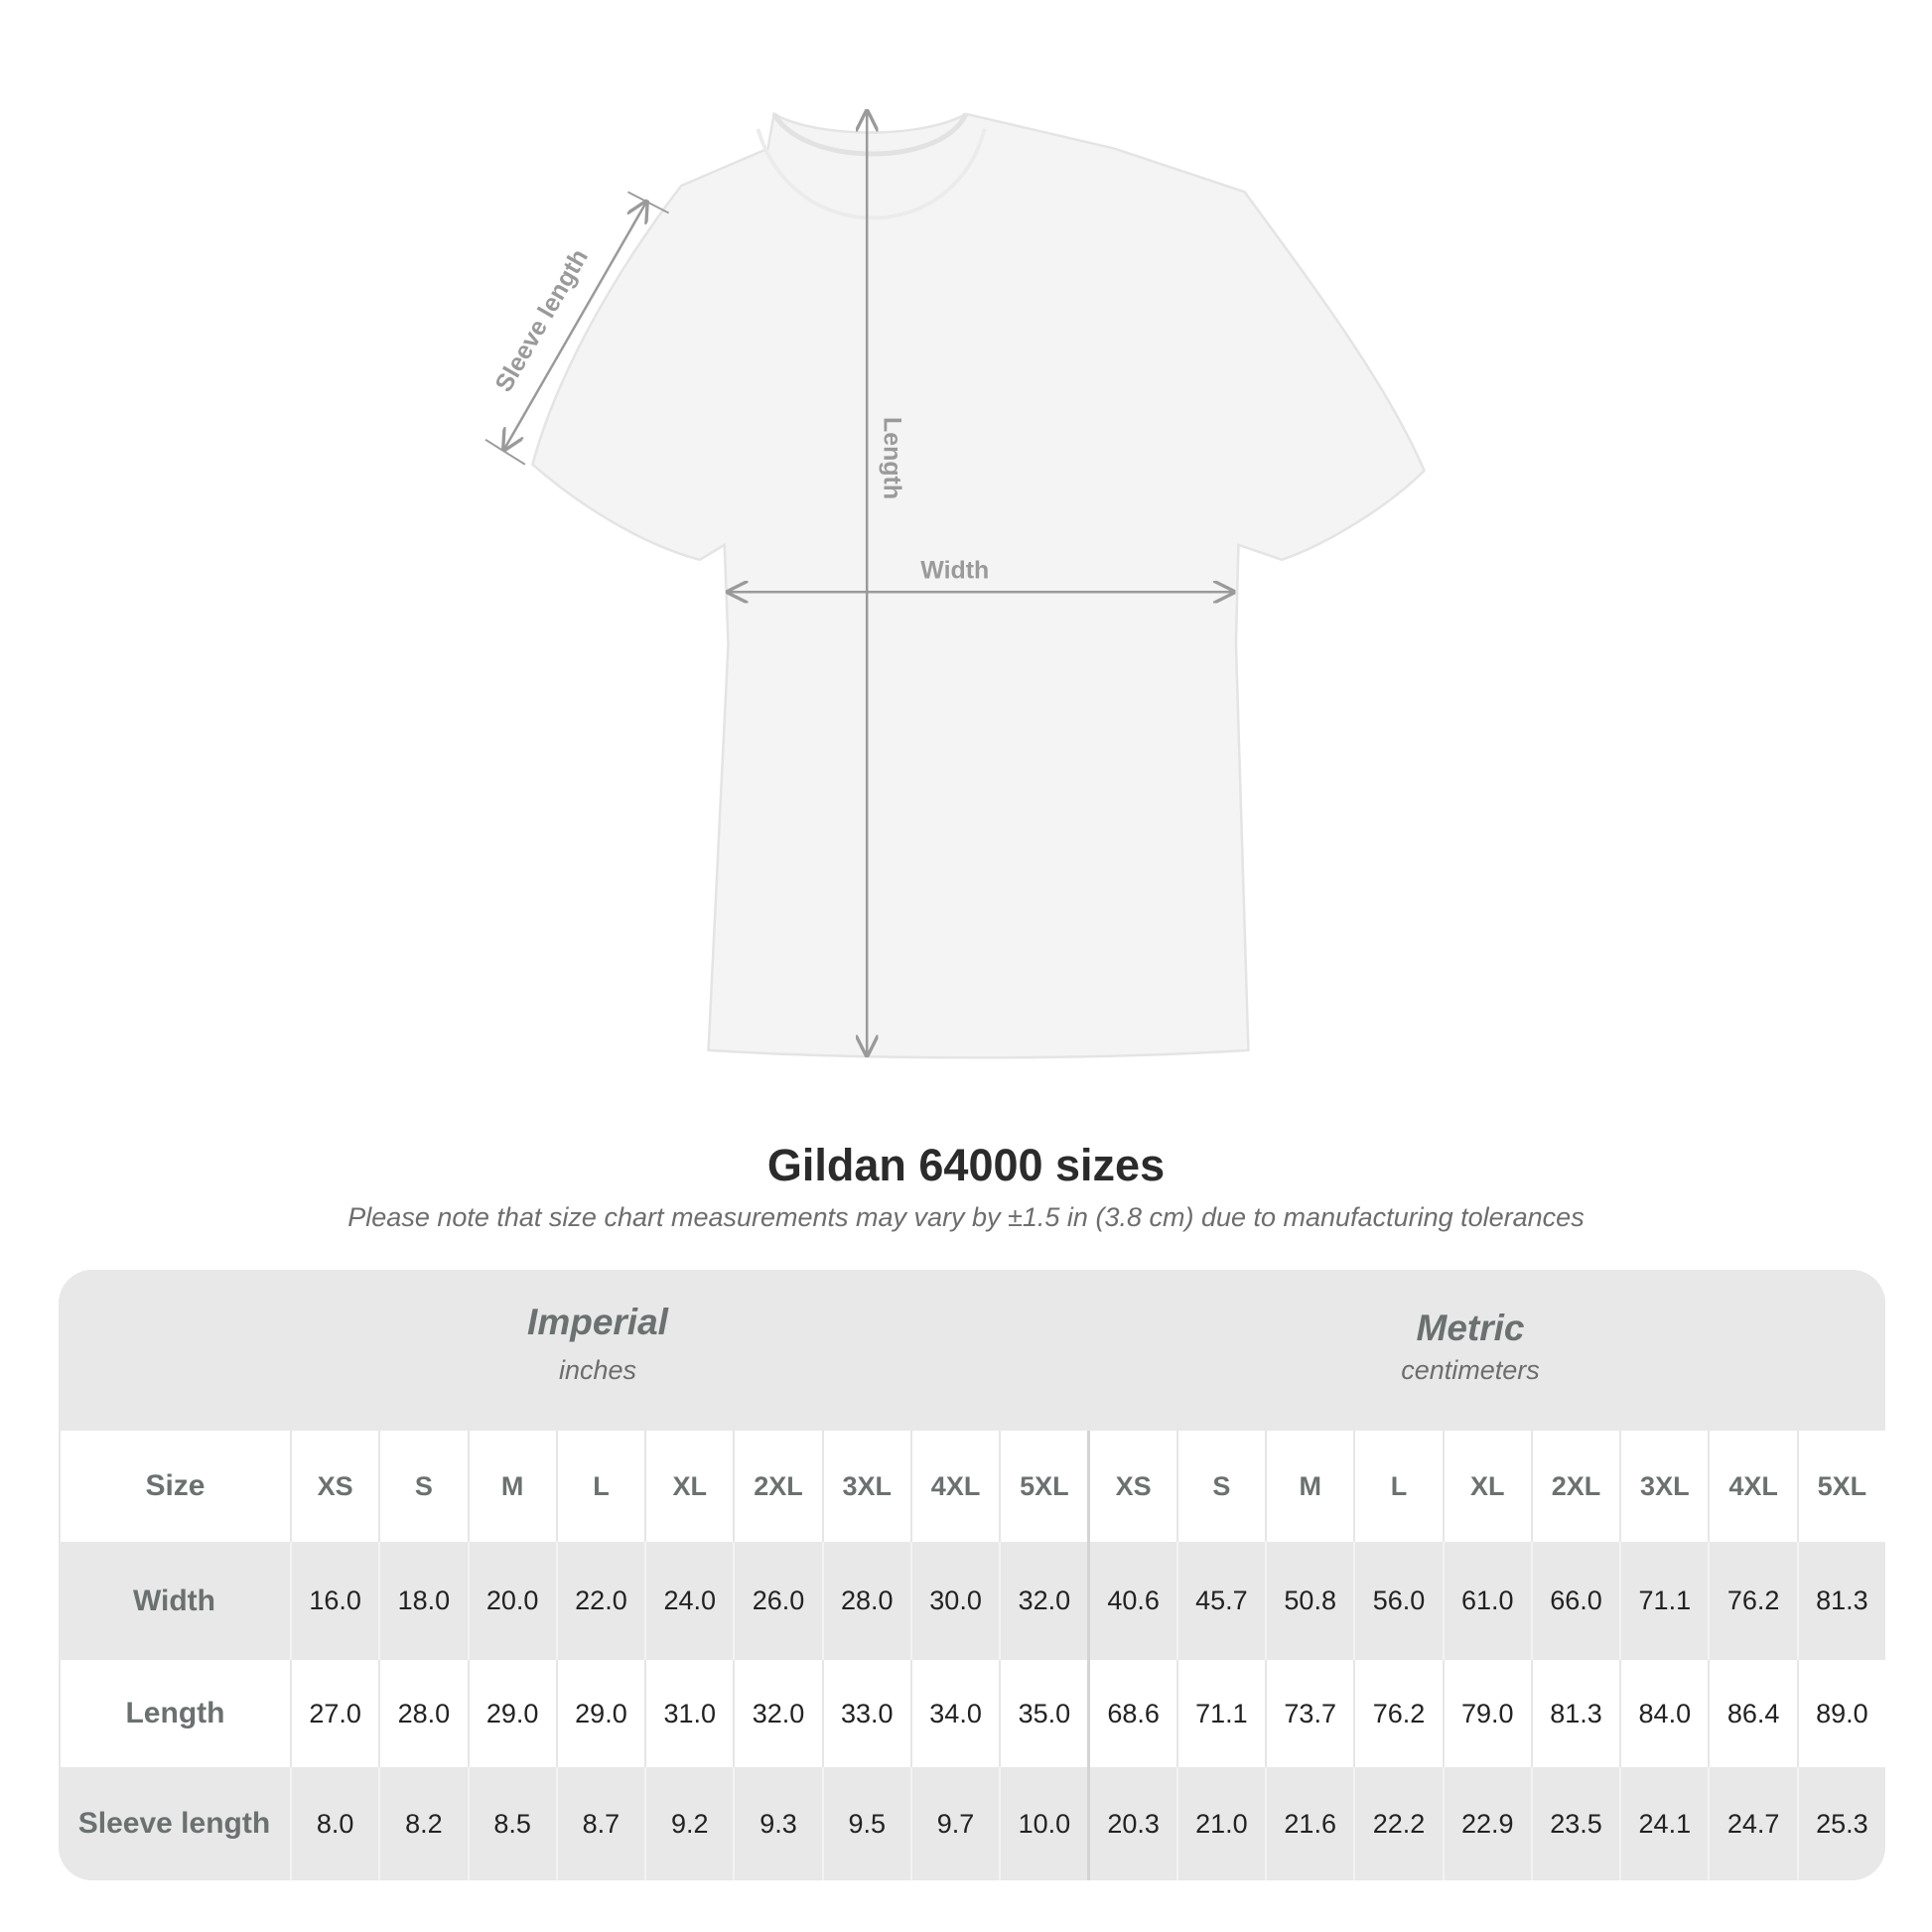 This screenshot has height=1932, width=1932. What do you see at coordinates (512, 1601) in the screenshot?
I see `imperial-value-cell: 20.0` at bounding box center [512, 1601].